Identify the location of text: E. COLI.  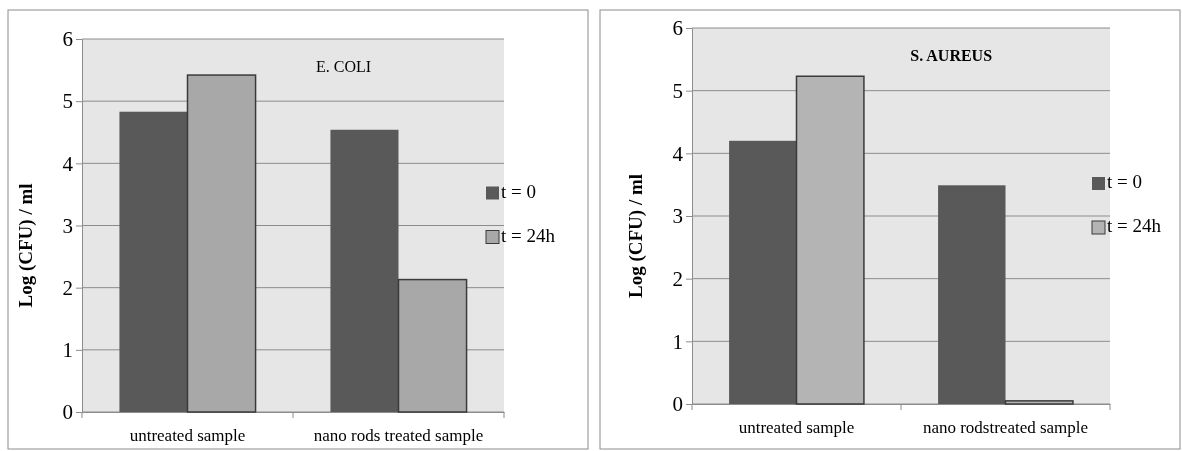
(344, 66).